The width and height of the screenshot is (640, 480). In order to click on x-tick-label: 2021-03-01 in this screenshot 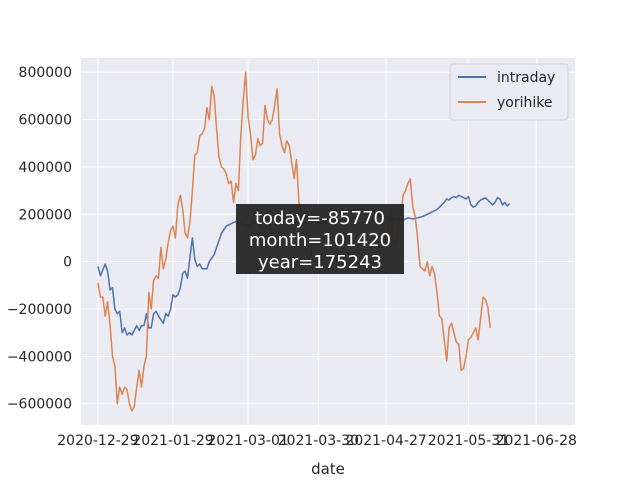, I will do `click(247, 441)`.